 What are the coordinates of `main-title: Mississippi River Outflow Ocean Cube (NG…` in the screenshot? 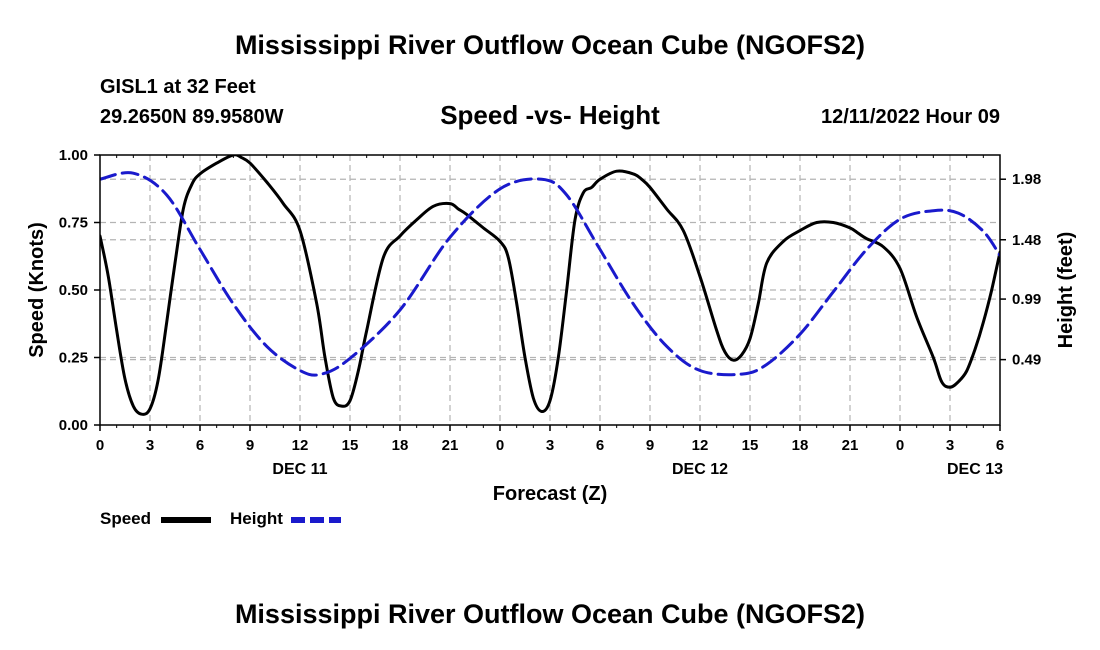 It's located at (550, 45).